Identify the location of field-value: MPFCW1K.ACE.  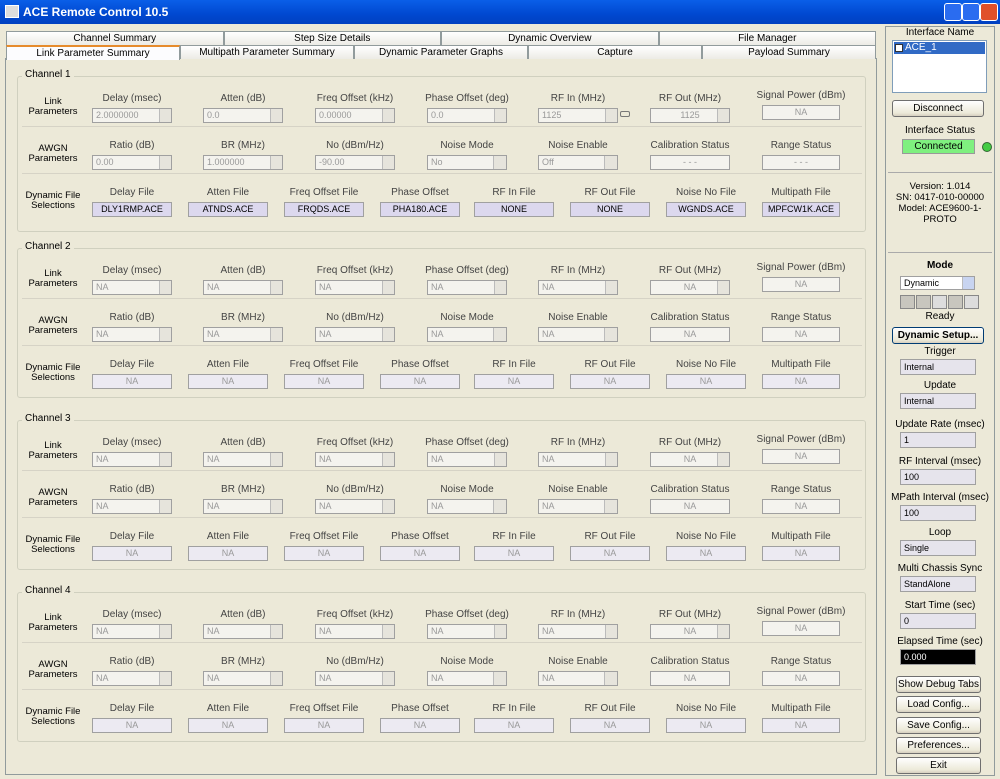
(801, 209).